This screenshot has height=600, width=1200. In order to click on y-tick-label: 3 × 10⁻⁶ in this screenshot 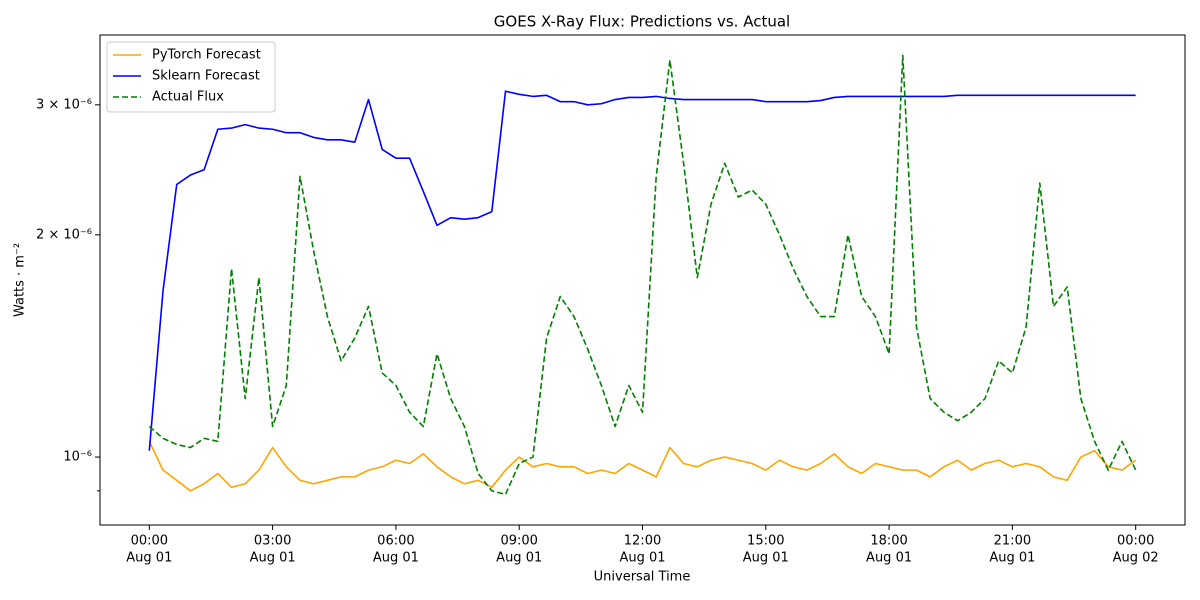, I will do `click(64, 104)`.